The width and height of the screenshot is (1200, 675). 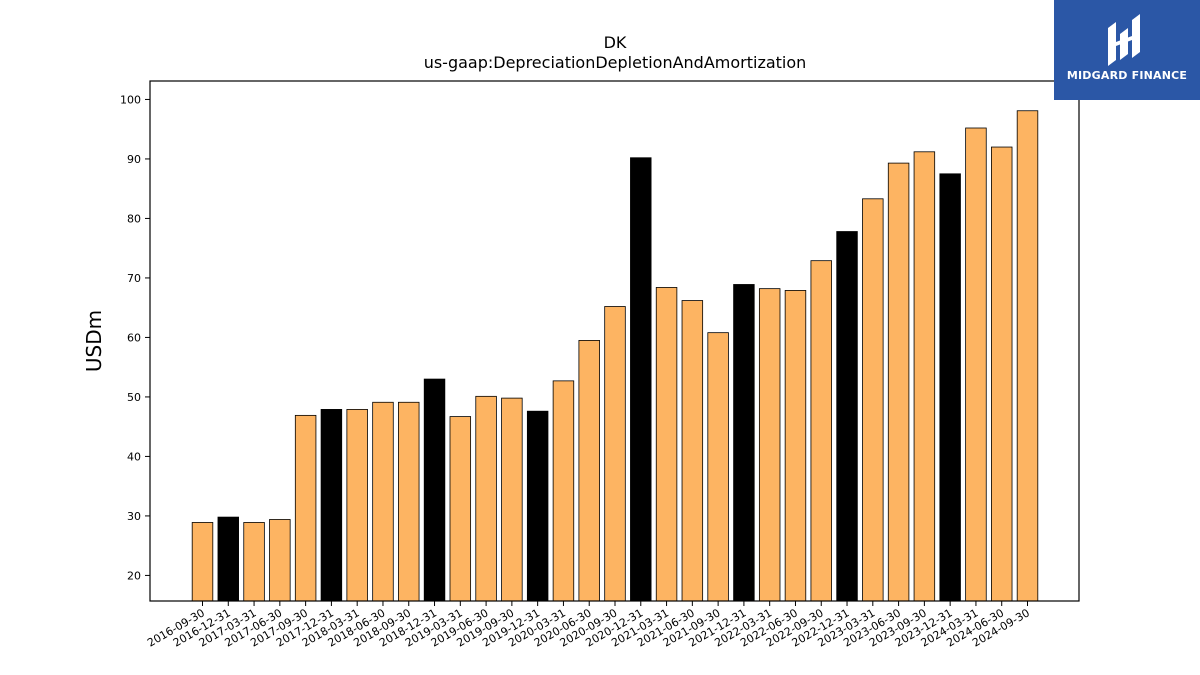 I want to click on y-tick-label: 60, so click(x=134, y=337).